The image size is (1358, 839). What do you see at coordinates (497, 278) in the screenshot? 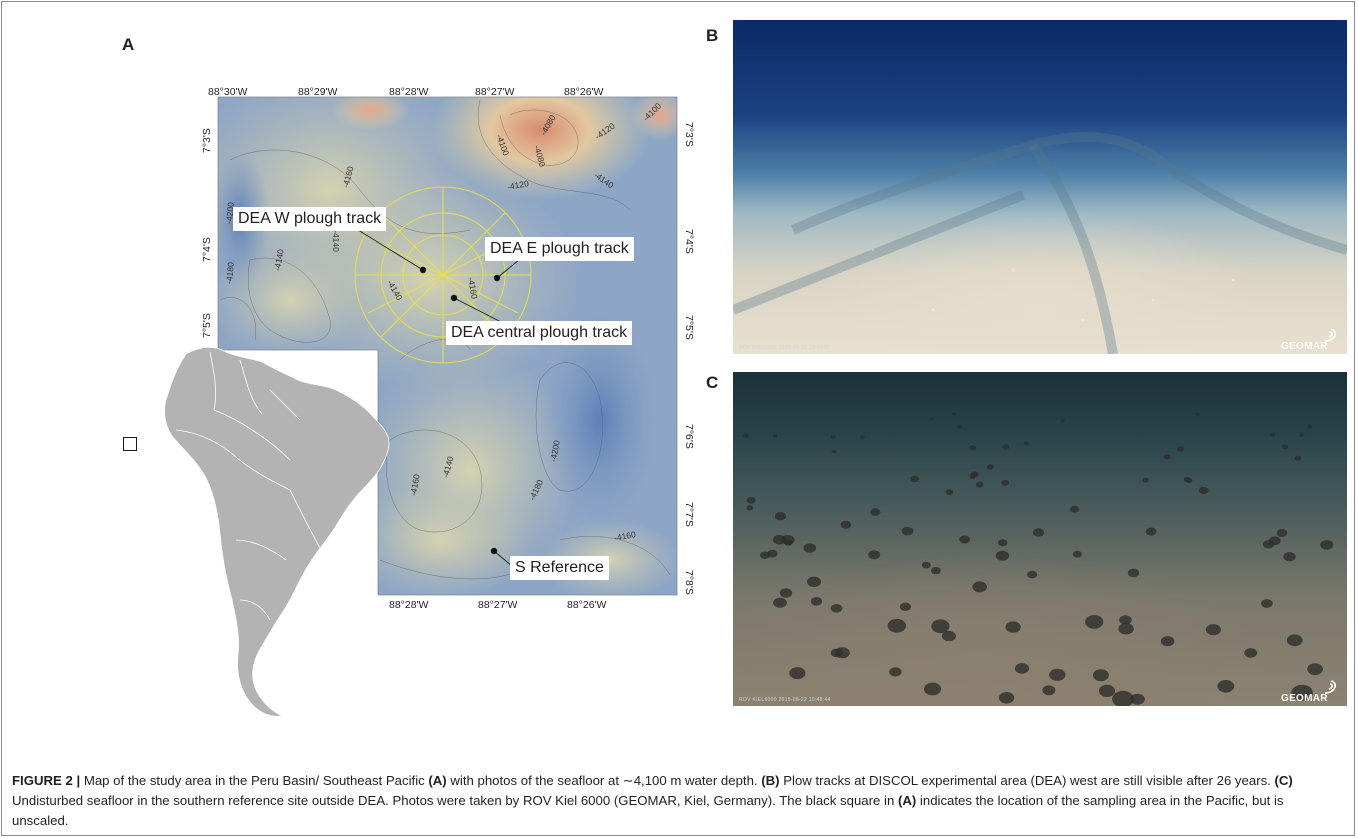
I see `site-dea-e` at bounding box center [497, 278].